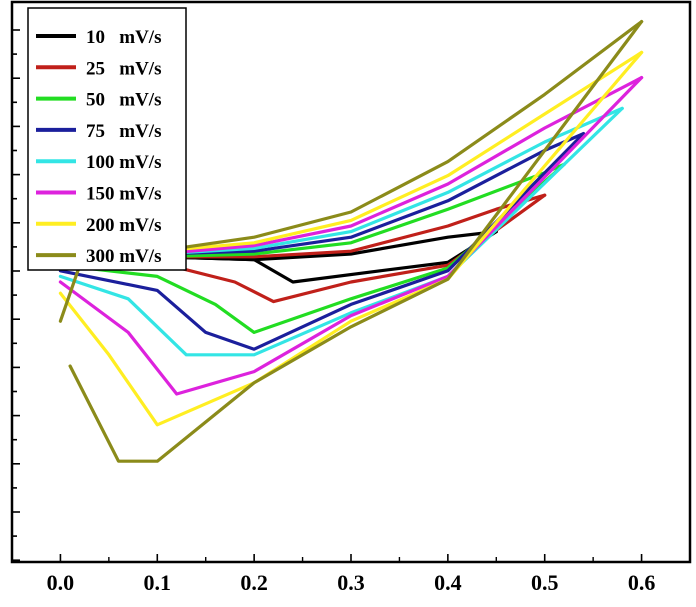 The image size is (696, 607). What do you see at coordinates (123, 37) in the screenshot?
I see `legend-label: 10 mV/s` at bounding box center [123, 37].